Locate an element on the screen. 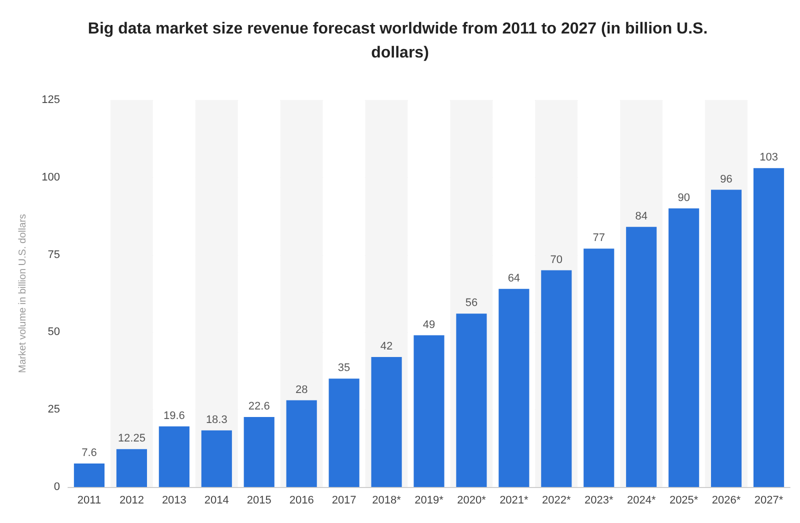 The height and width of the screenshot is (523, 800). y-tick-label: 50 is located at coordinates (54, 332).